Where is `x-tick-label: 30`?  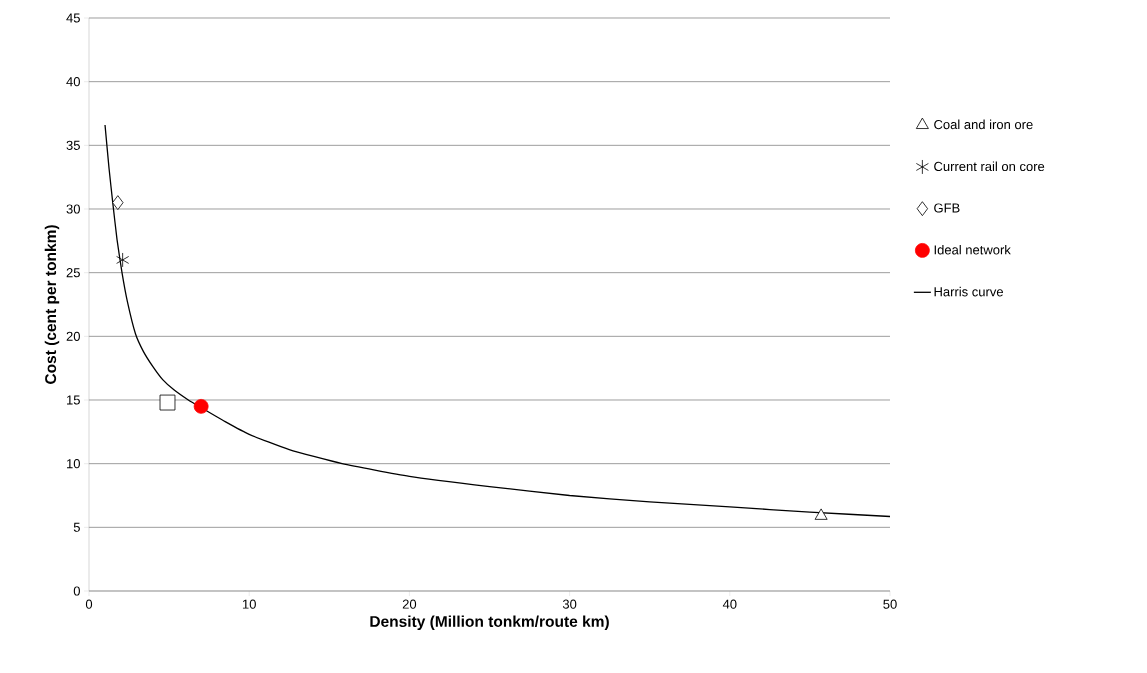 x-tick-label: 30 is located at coordinates (569, 604).